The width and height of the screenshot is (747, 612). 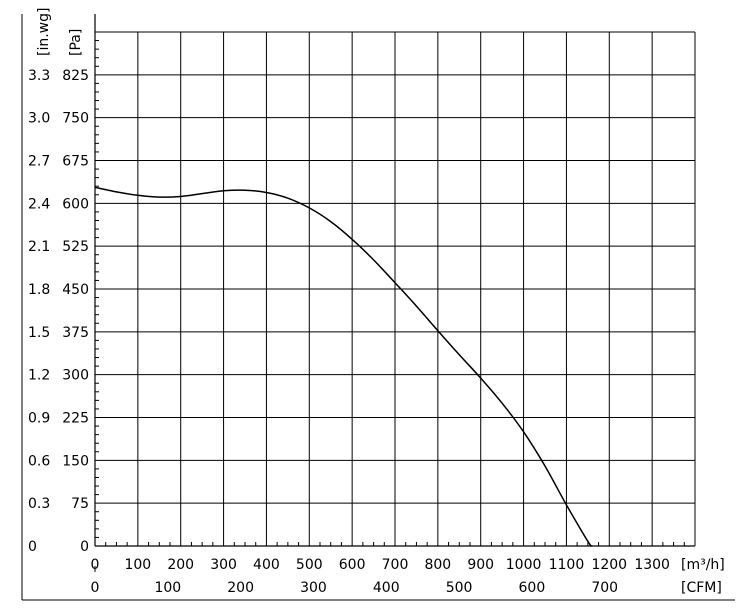 I want to click on x-tick-label-m3h: 0, so click(x=95, y=565).